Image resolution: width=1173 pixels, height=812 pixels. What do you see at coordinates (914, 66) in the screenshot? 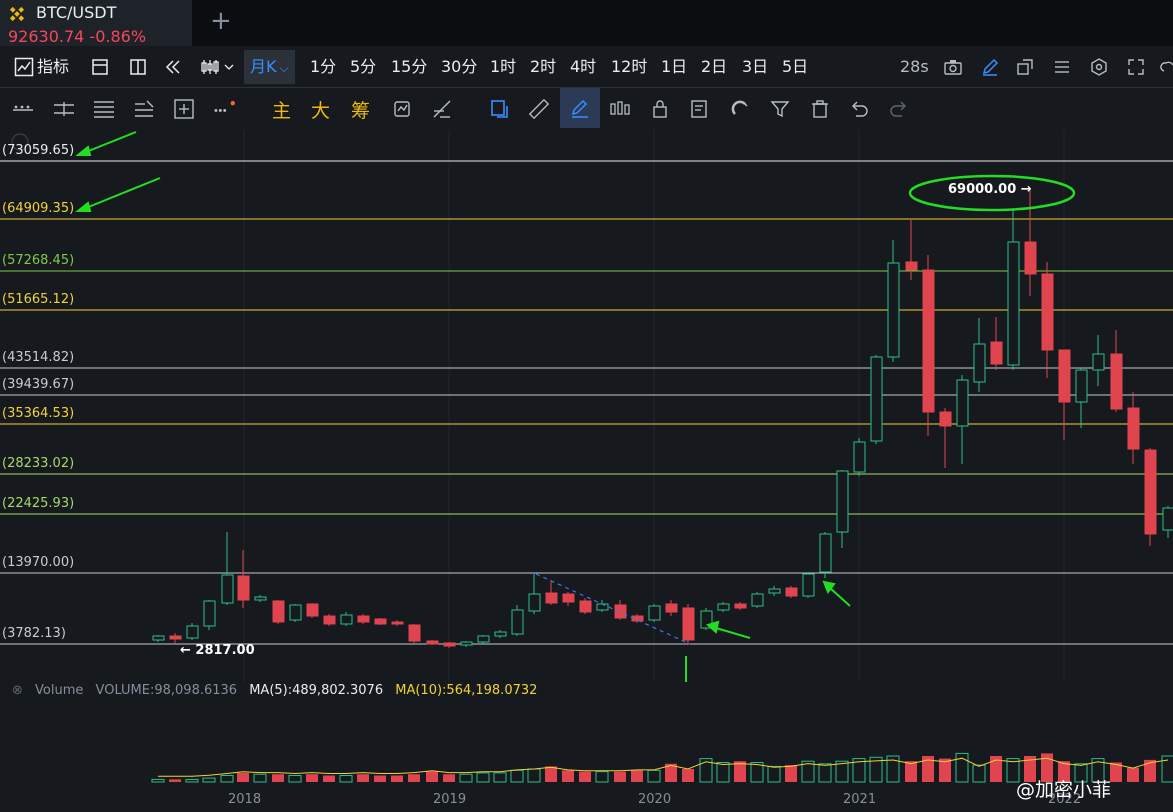
I see `refresh-countdown: 28s` at bounding box center [914, 66].